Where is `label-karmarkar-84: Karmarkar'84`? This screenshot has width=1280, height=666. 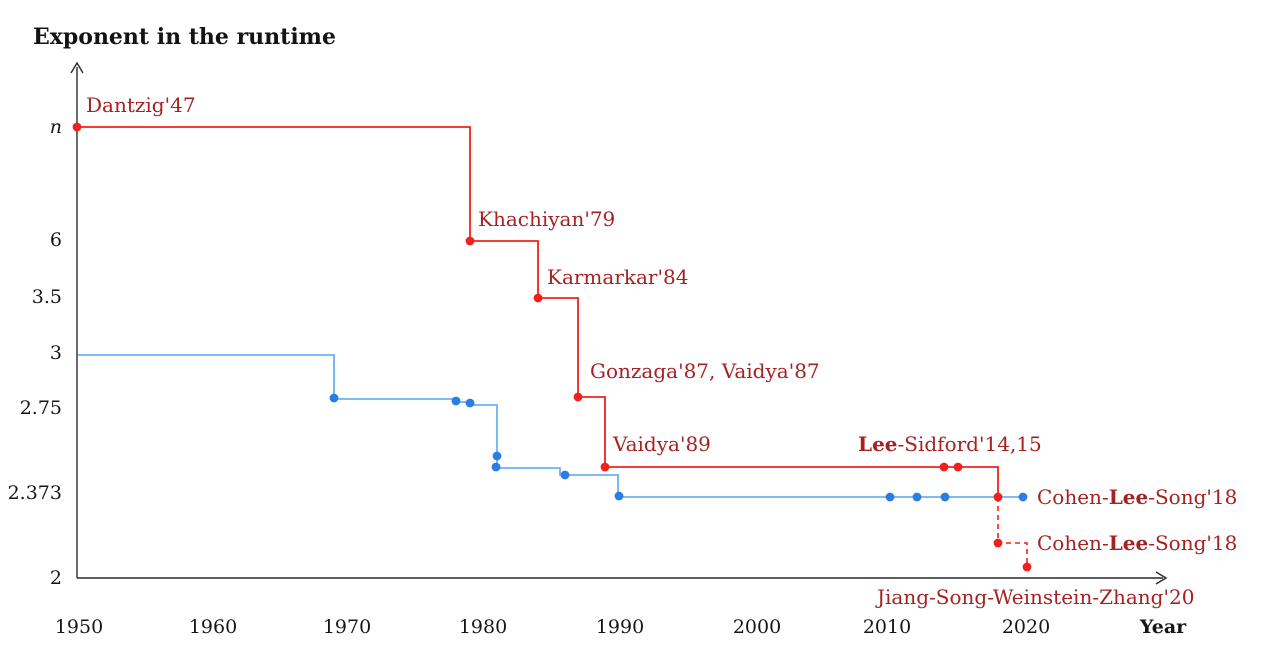
label-karmarkar-84: Karmarkar'84 is located at coordinates (617, 277).